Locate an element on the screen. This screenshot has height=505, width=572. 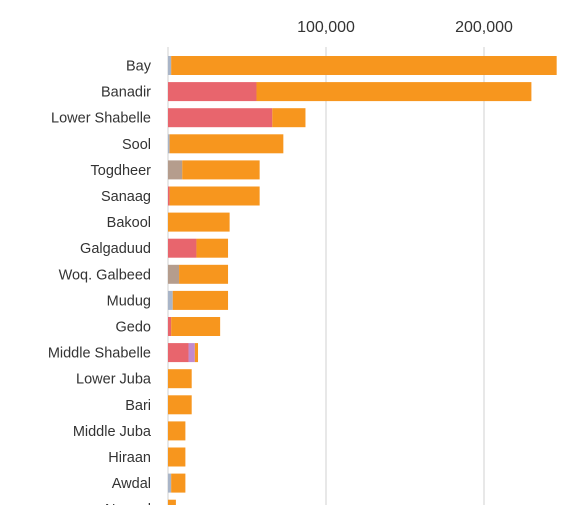
category-label: Nugaal is located at coordinates (128, 503).